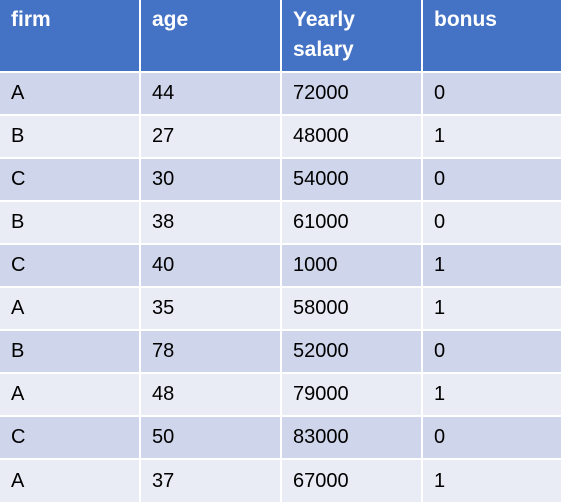 The image size is (561, 502). Describe the element at coordinates (211, 309) in the screenshot. I see `cell-age: 35` at that location.